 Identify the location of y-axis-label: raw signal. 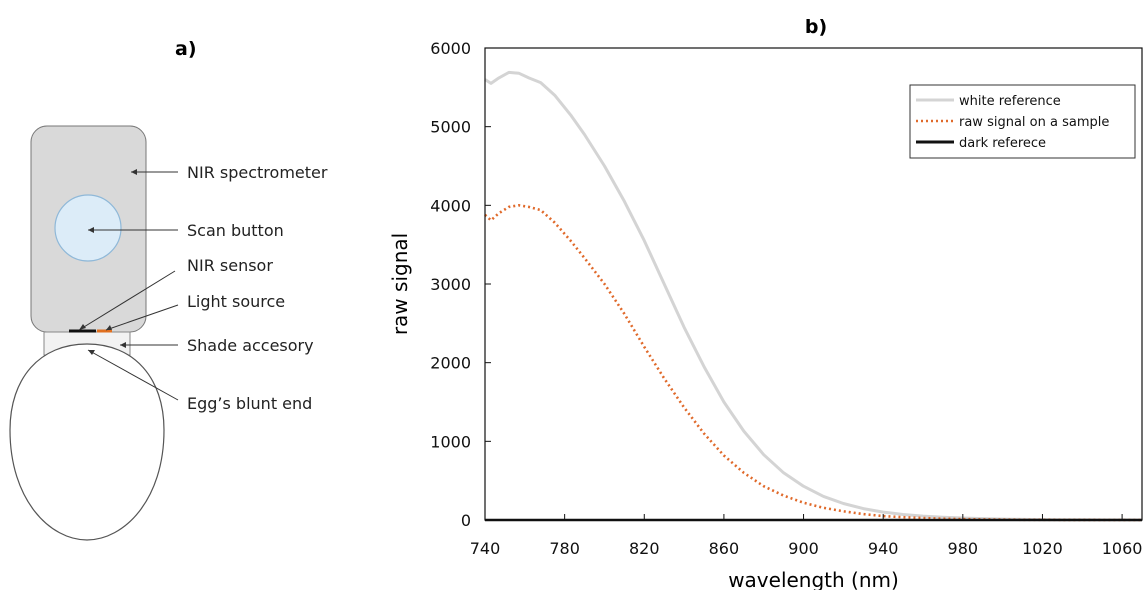
(400, 284).